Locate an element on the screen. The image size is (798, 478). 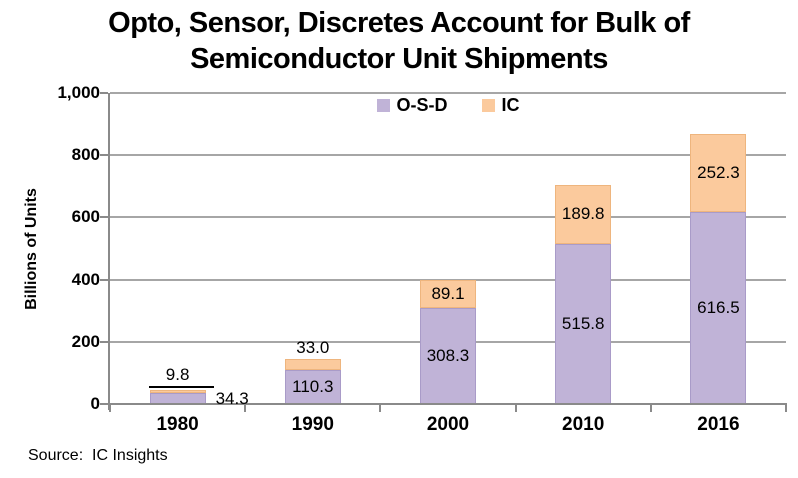
bar-segment-ic-1990 is located at coordinates (312, 364).